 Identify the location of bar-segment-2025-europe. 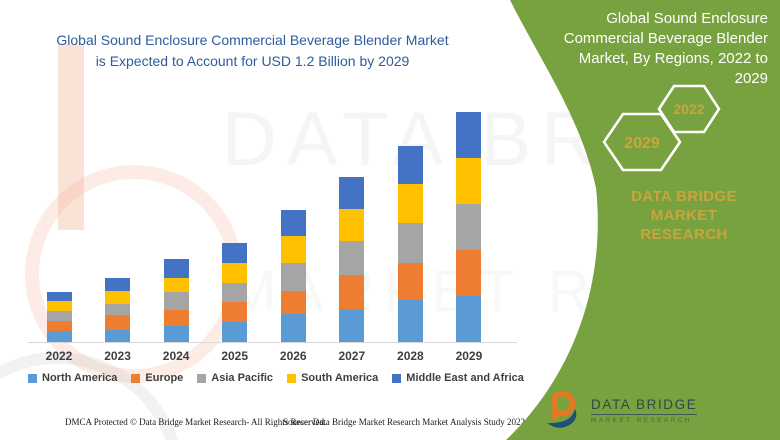
(235, 312).